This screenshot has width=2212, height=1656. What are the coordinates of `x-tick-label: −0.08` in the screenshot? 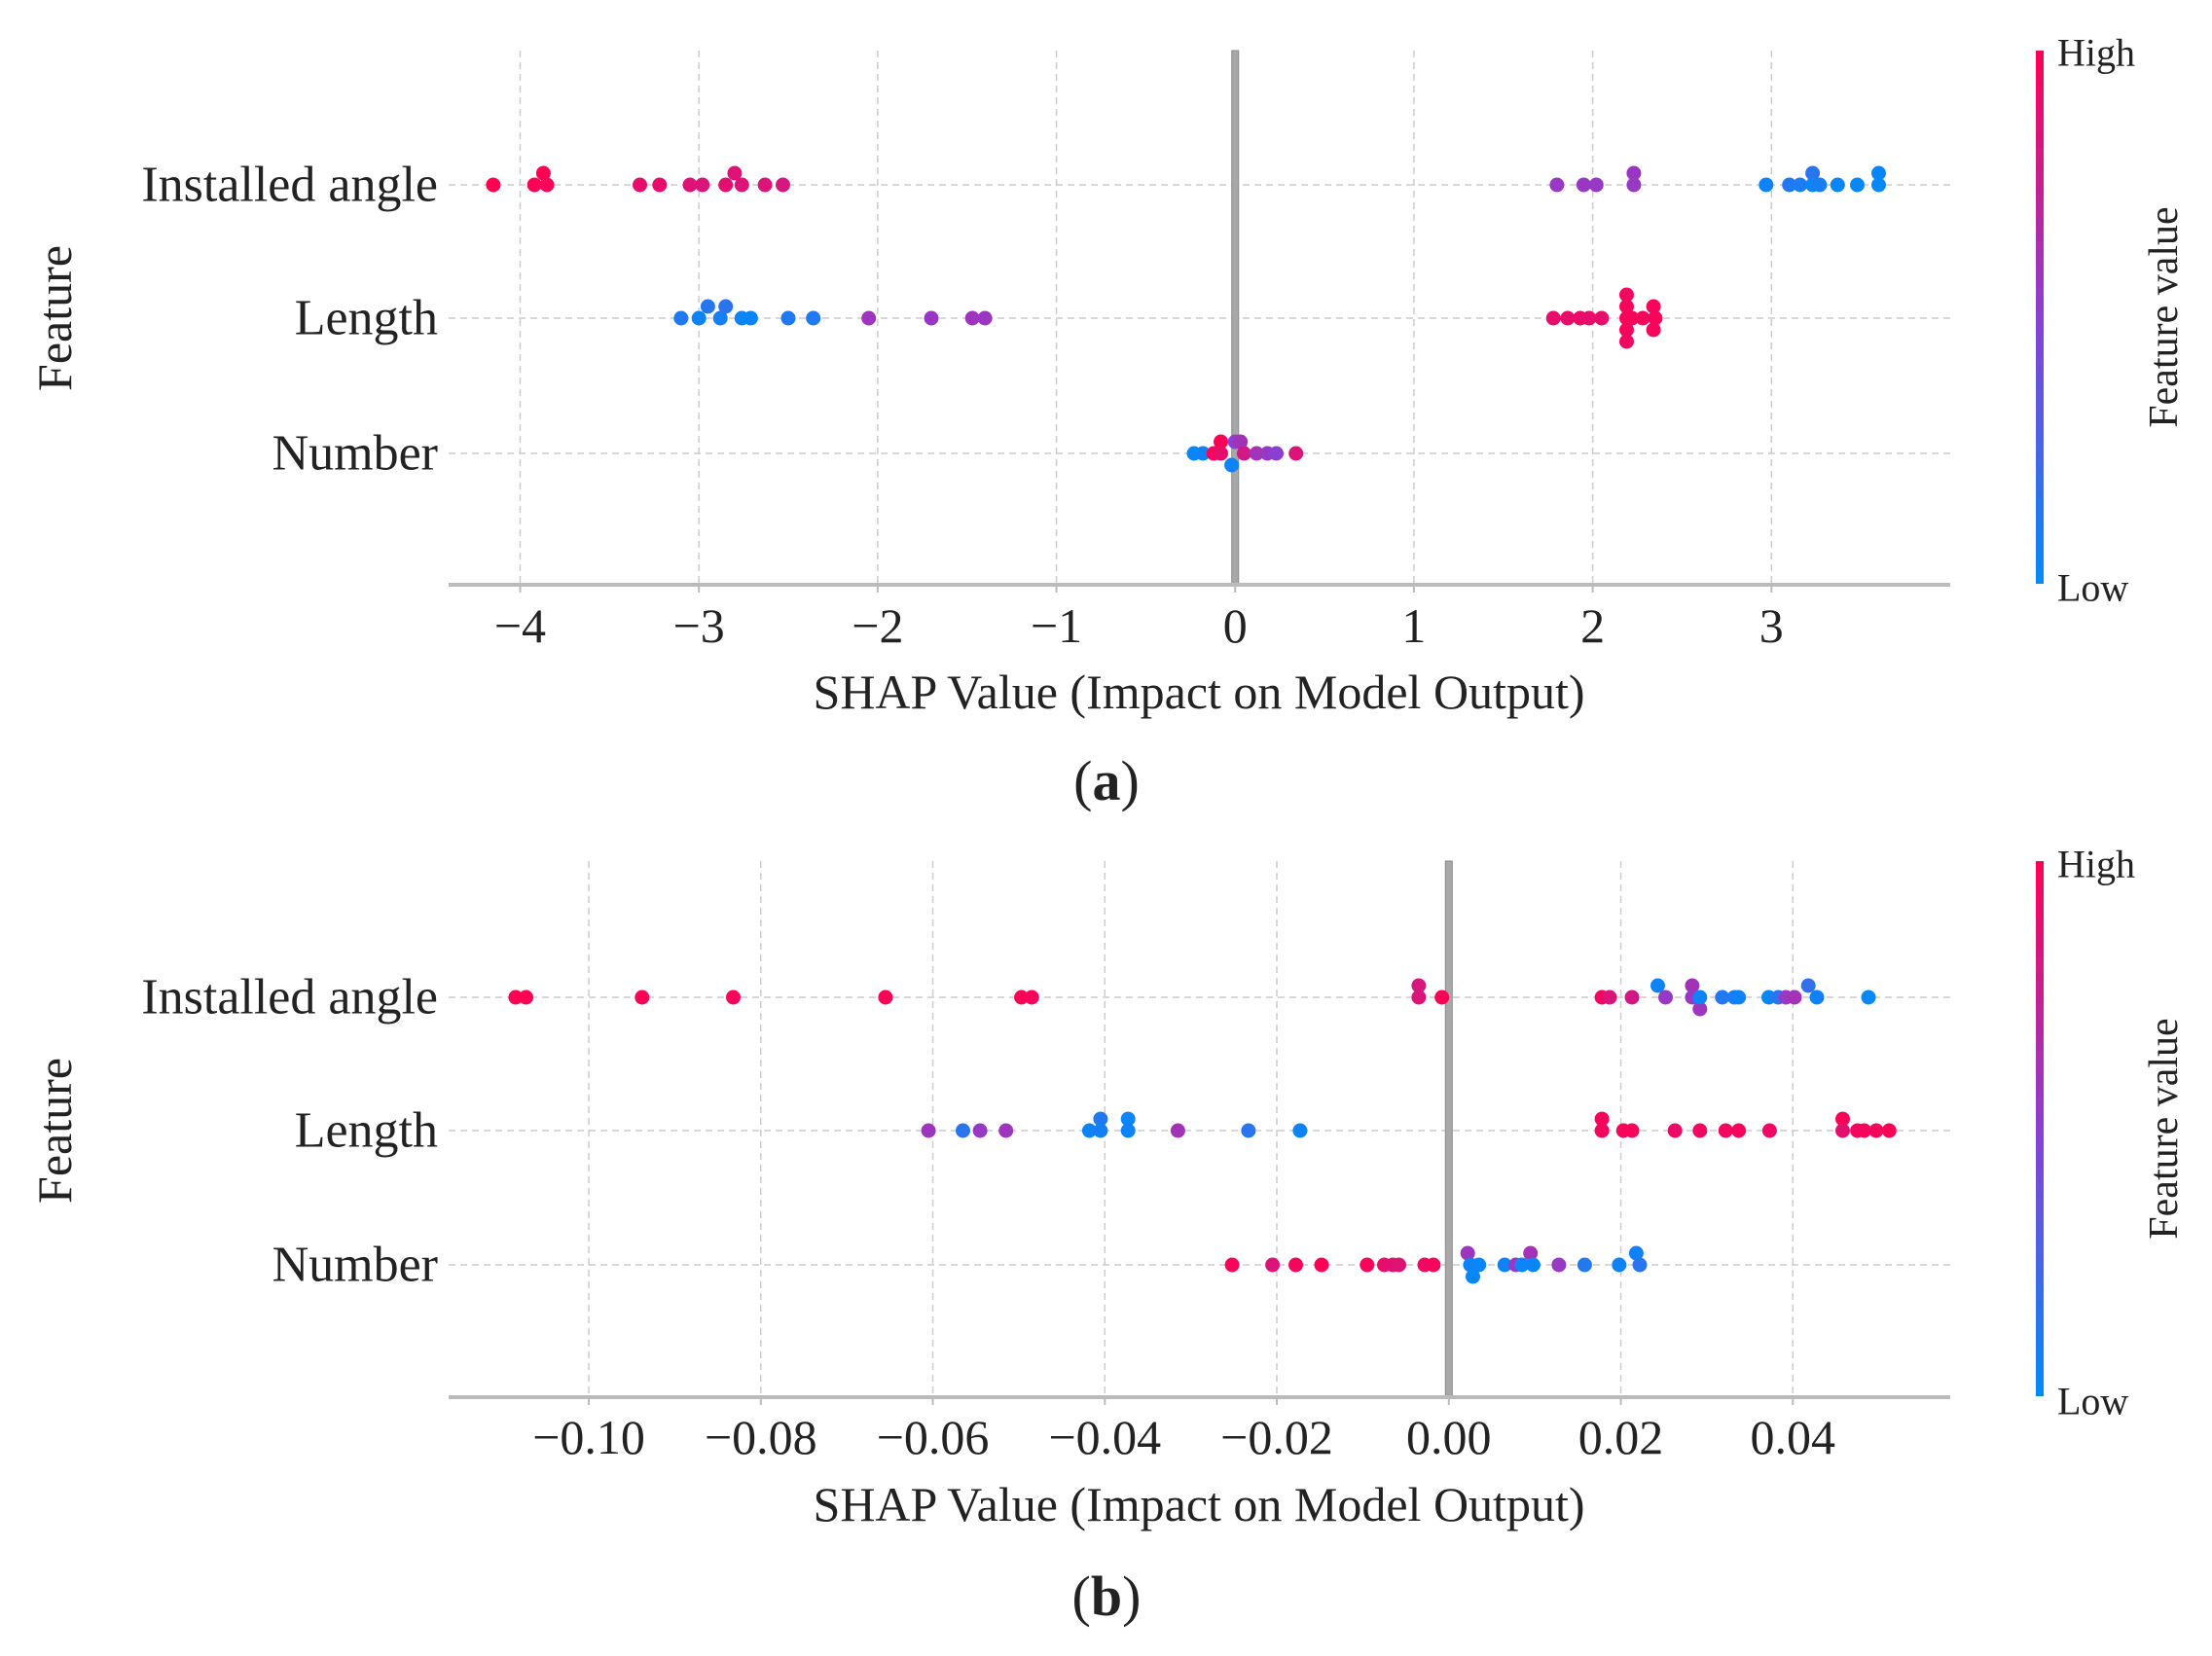 It's located at (761, 1437).